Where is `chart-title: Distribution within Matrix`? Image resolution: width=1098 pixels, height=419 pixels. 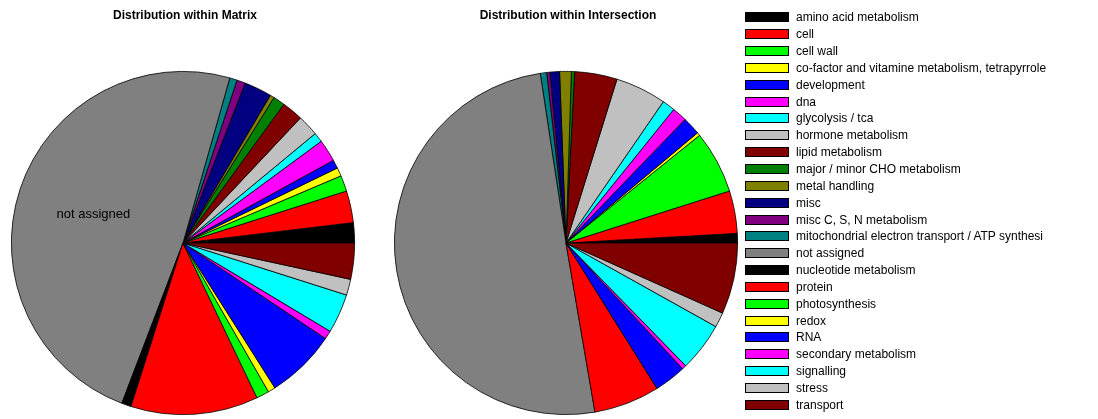 chart-title: Distribution within Matrix is located at coordinates (185, 15).